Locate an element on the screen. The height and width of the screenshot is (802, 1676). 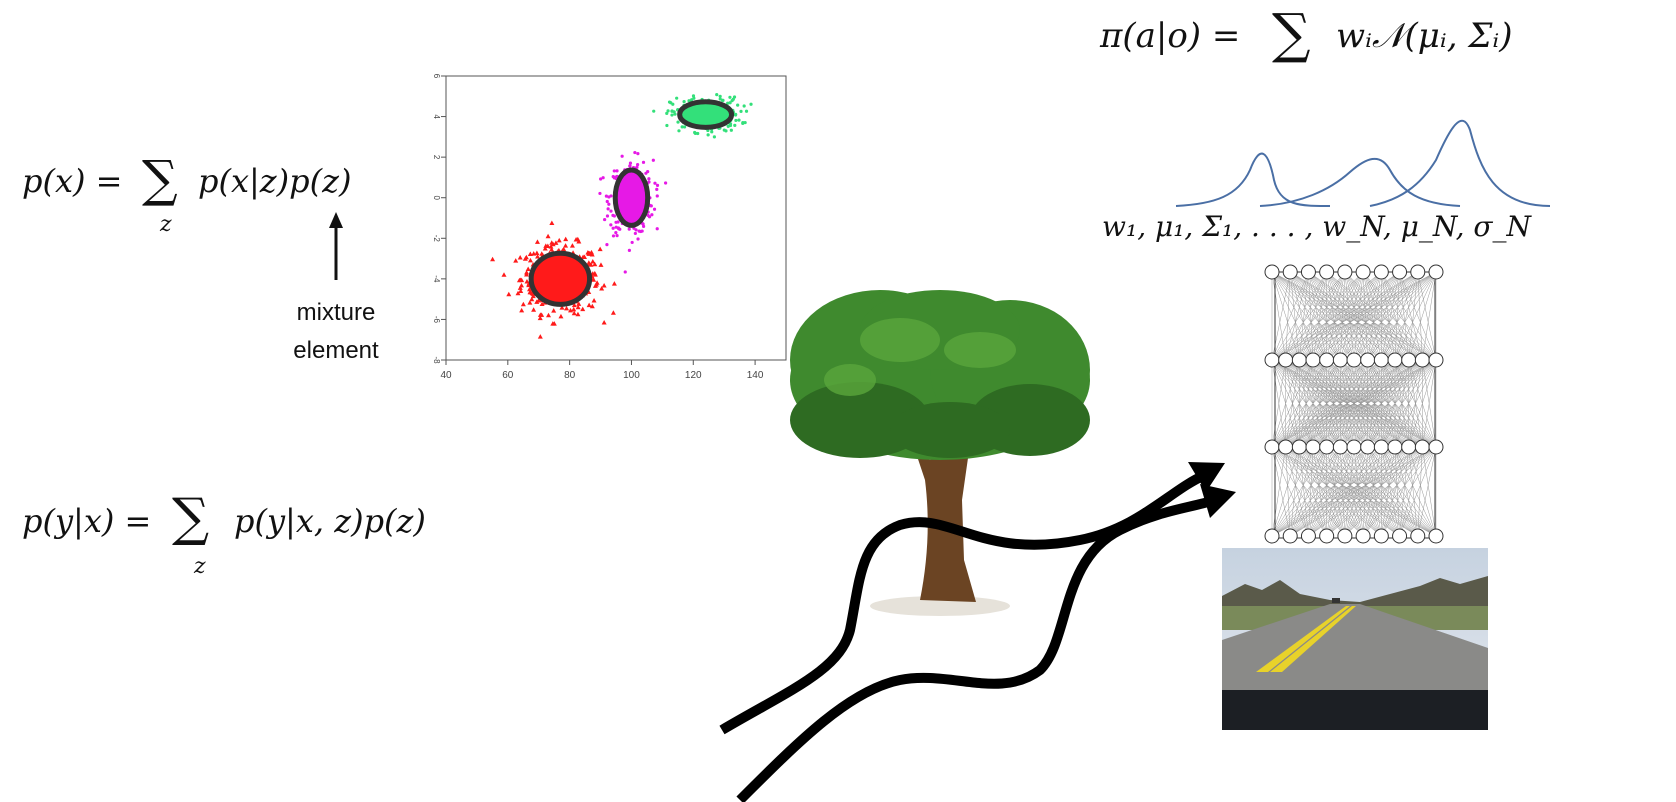
x-tick-label: 80 is located at coordinates (570, 375).